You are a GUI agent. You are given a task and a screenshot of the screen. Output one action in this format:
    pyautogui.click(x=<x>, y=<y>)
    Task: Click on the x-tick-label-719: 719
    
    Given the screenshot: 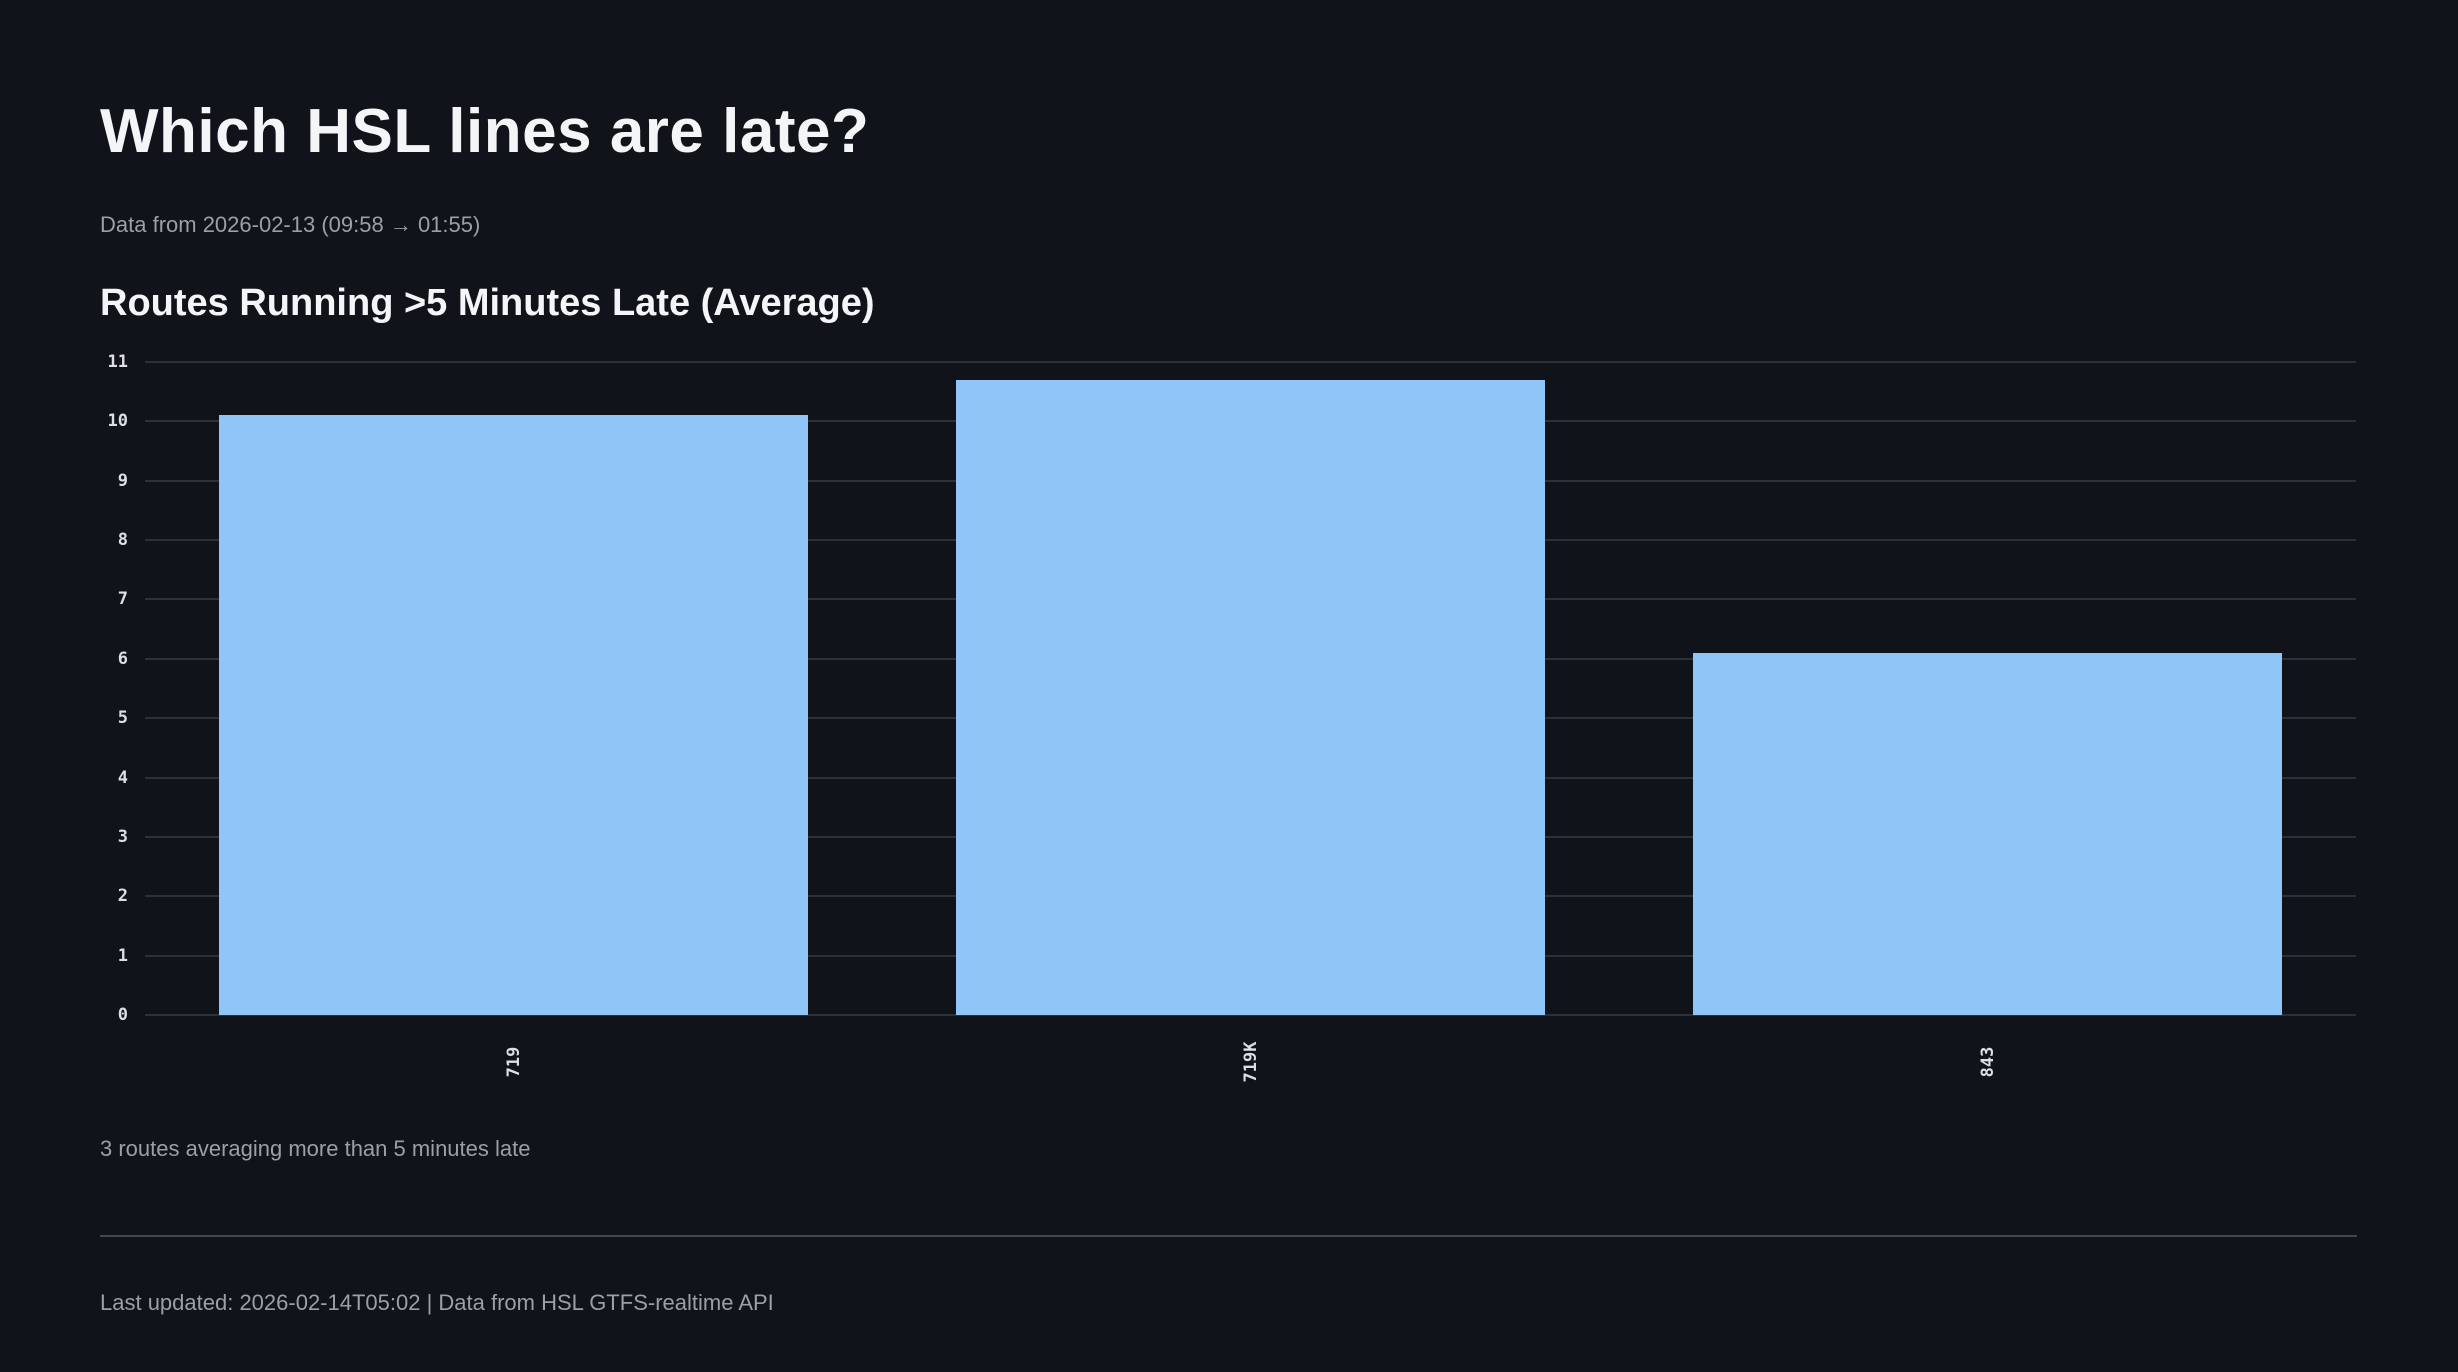 What is the action you would take?
    pyautogui.click(x=513, y=1062)
    